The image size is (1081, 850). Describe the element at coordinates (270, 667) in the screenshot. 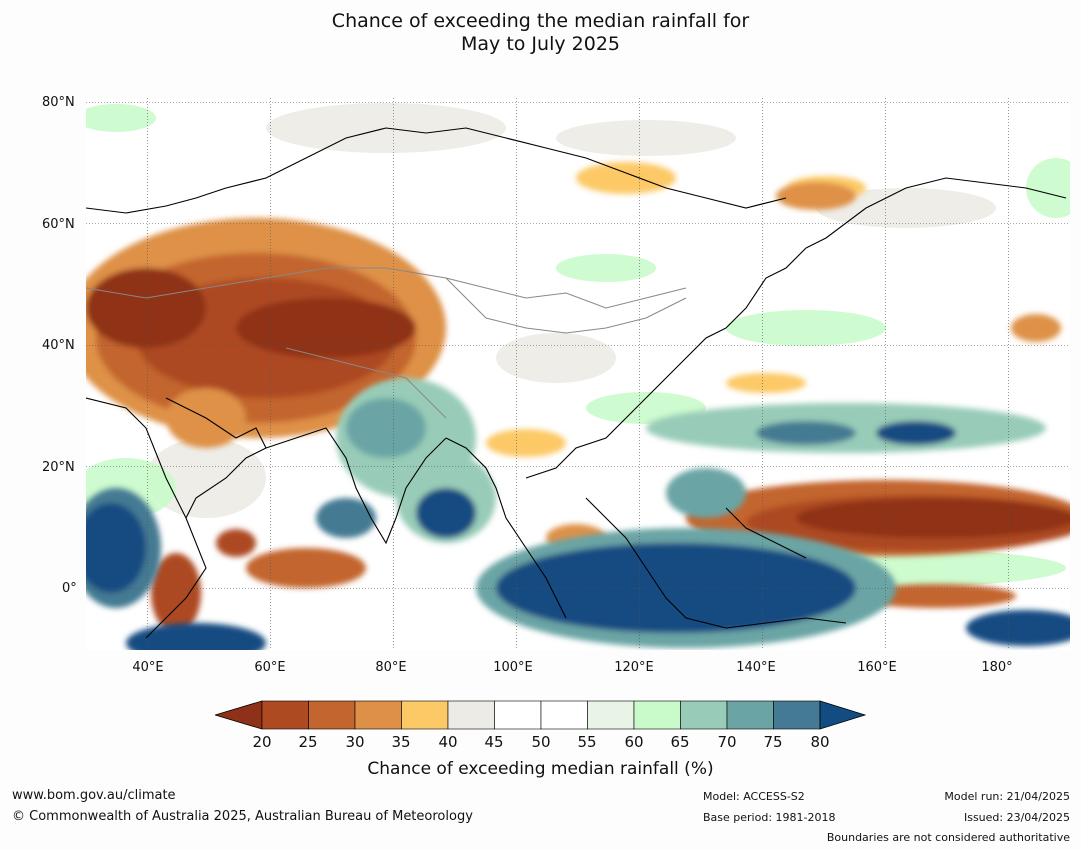

I see `lon-label-60e: 60°E` at that location.